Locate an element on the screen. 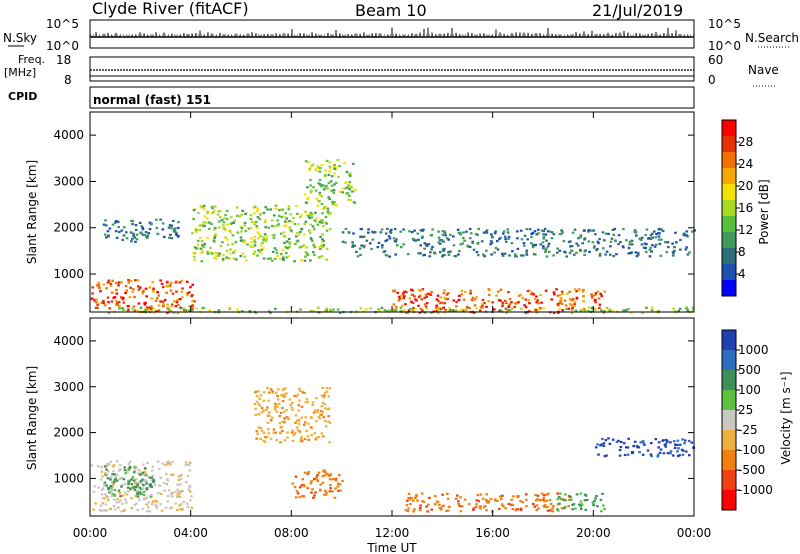  colorbar-segment is located at coordinates (729, 128).